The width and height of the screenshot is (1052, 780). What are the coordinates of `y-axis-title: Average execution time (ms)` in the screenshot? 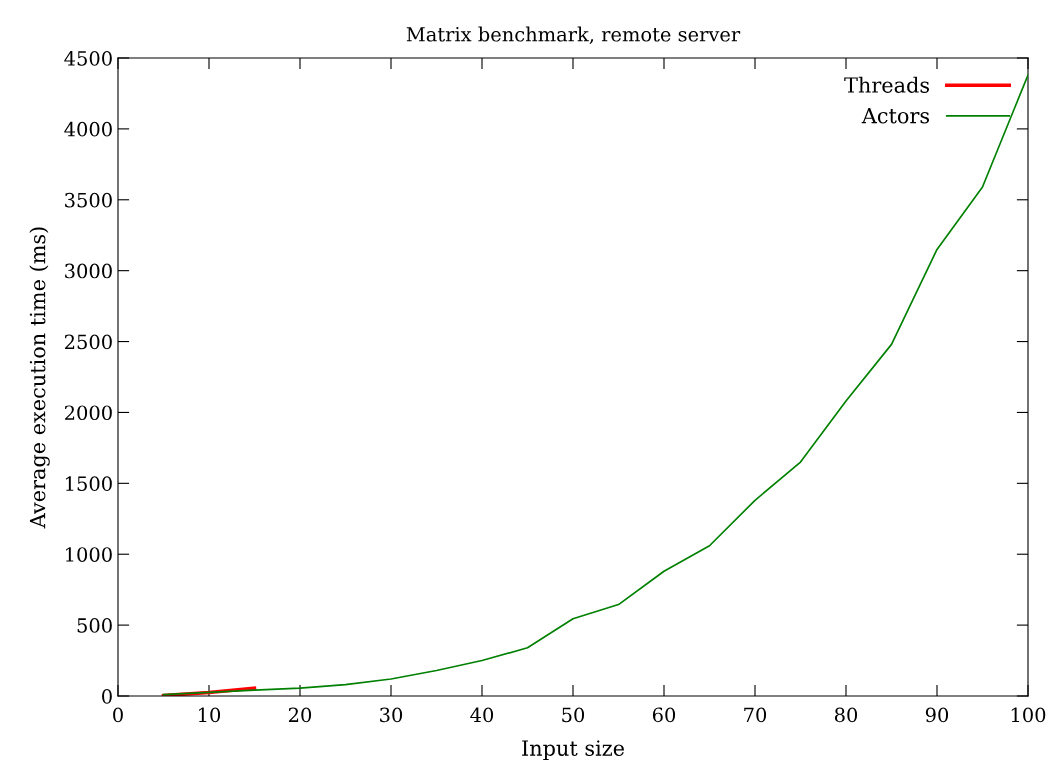 It's located at (39, 378).